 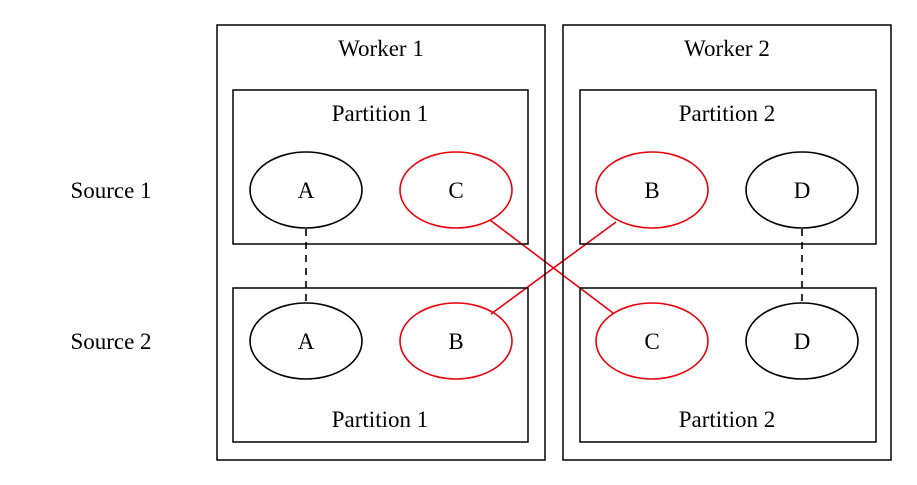 What do you see at coordinates (110, 190) in the screenshot?
I see `row-label-source-1: Source 1` at bounding box center [110, 190].